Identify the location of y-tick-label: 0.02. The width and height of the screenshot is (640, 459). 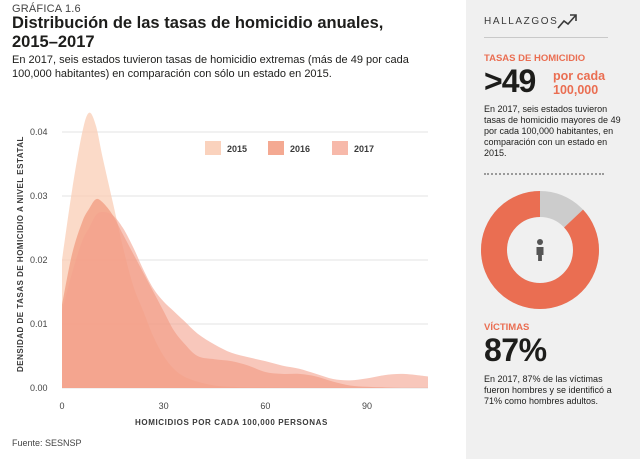
(39, 260).